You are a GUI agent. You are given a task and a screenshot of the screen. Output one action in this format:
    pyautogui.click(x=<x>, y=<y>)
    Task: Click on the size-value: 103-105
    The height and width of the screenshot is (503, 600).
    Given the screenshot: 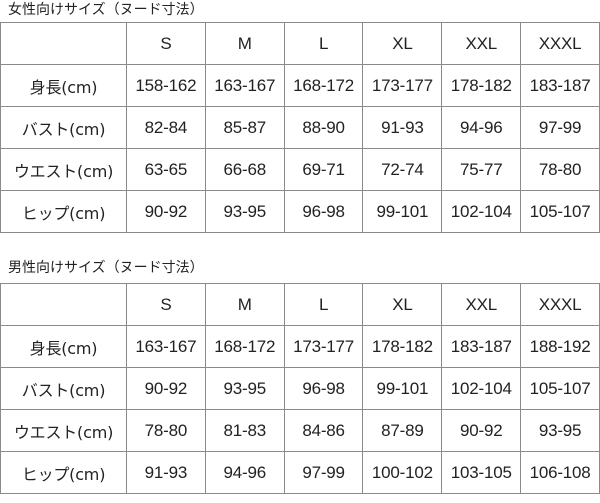 What is the action you would take?
    pyautogui.click(x=481, y=472)
    